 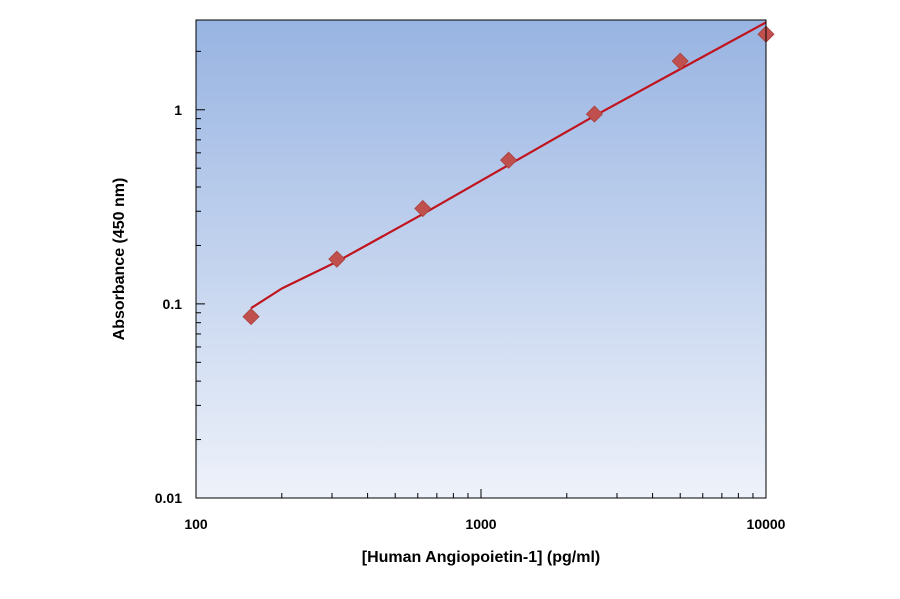 I want to click on y-tick-label: 0.1, so click(x=173, y=304).